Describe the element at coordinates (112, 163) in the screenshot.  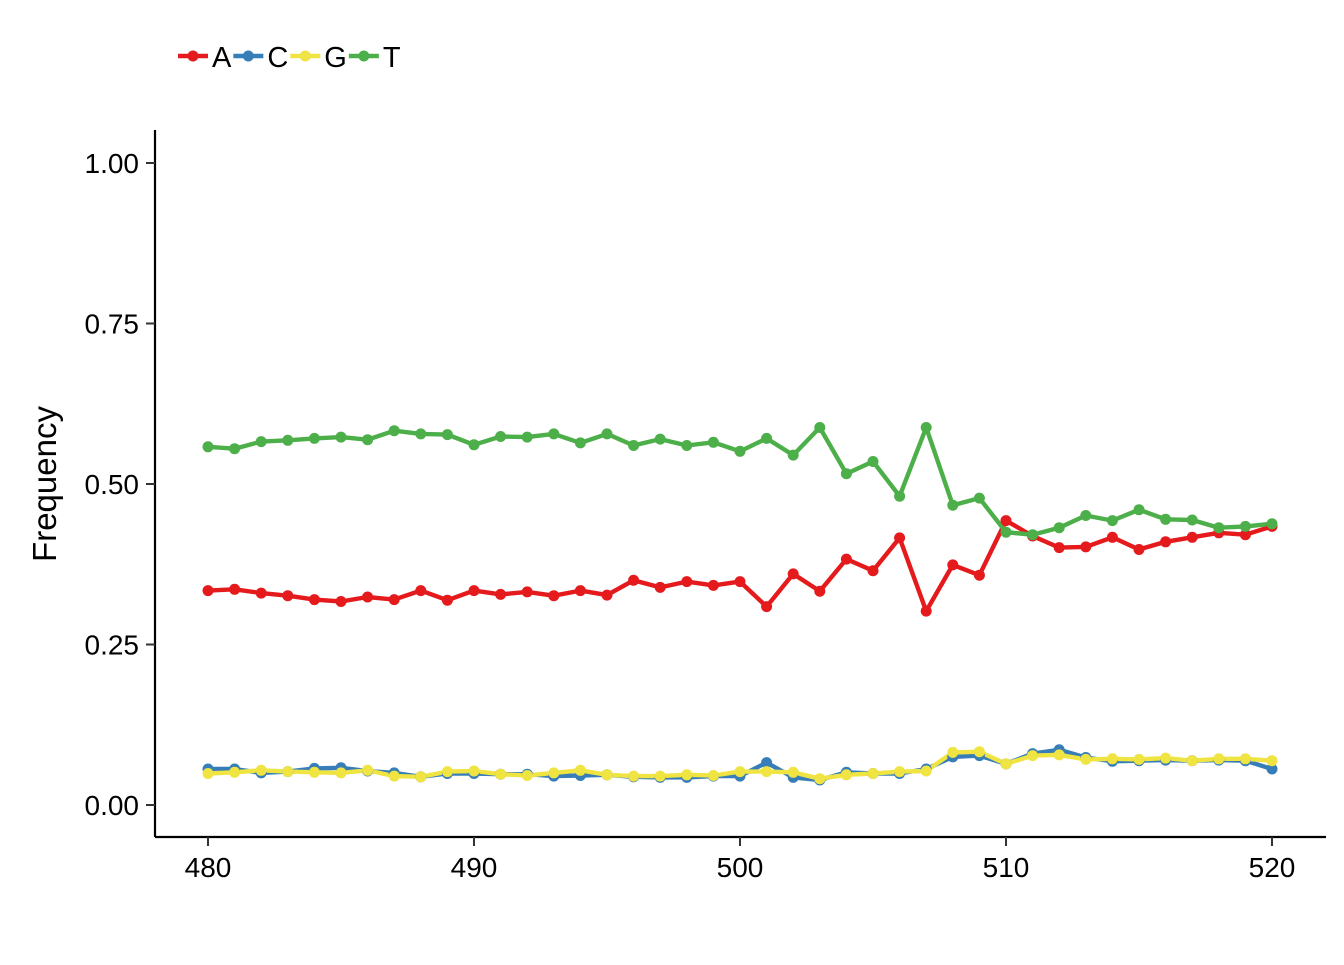
I see `y-tick-label: 1.00` at that location.